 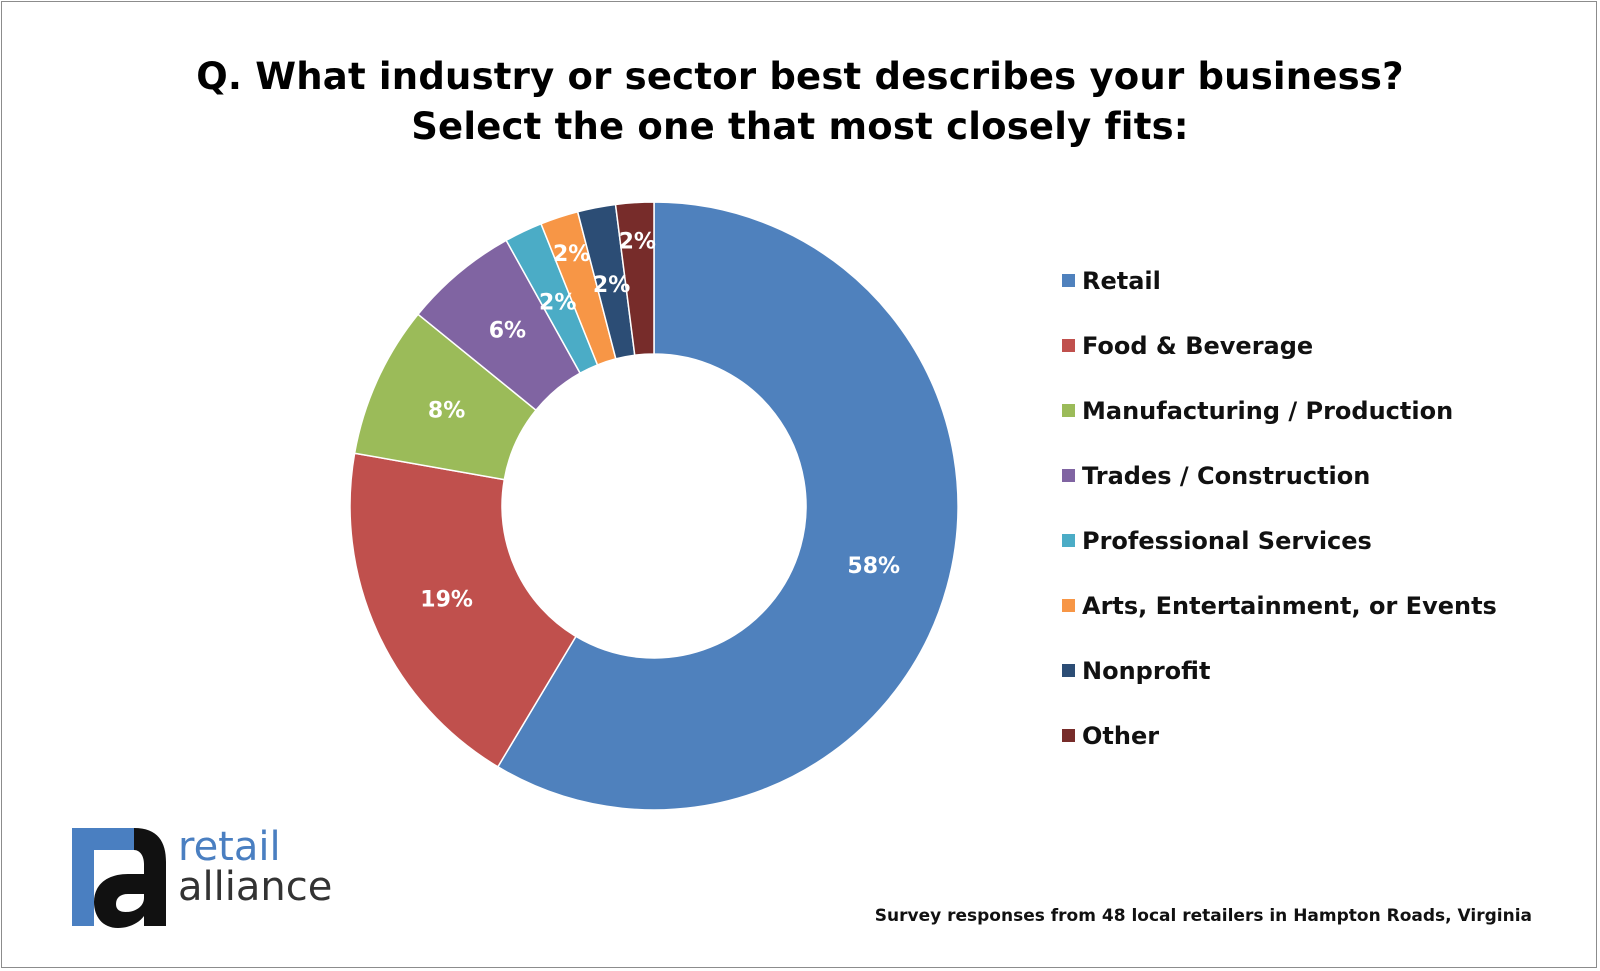 What do you see at coordinates (507, 330) in the screenshot?
I see `data-label: 6%` at bounding box center [507, 330].